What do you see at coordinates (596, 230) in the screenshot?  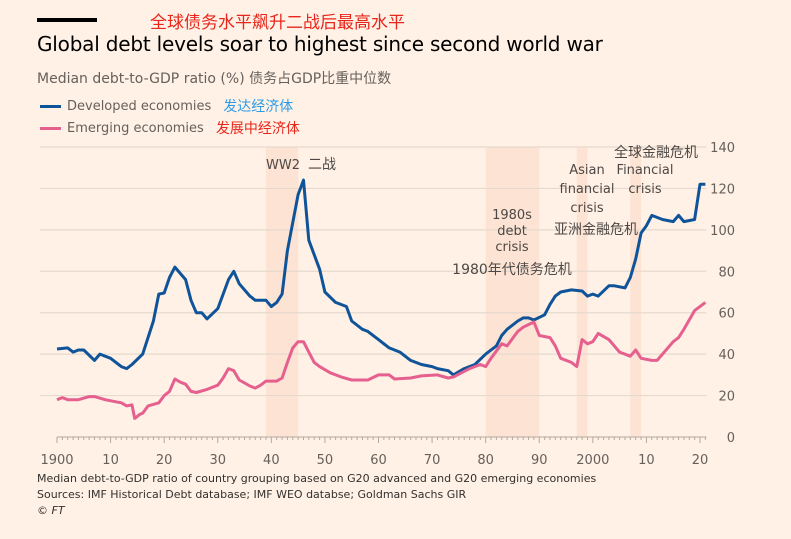 I see `annotation-asian-cn: 亚洲金融危机` at bounding box center [596, 230].